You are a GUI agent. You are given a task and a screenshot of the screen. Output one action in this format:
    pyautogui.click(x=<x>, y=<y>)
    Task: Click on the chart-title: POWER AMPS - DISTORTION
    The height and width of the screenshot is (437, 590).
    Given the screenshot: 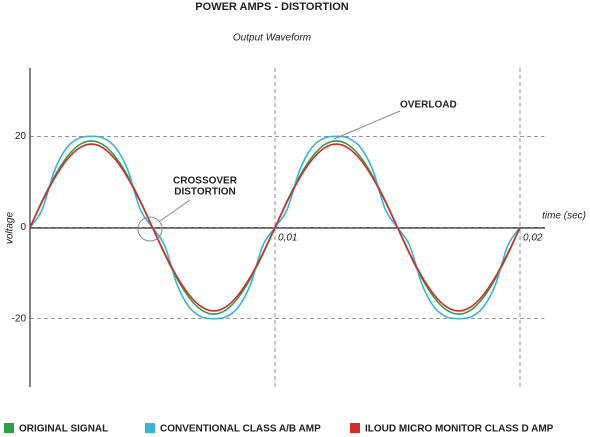 What is the action you would take?
    pyautogui.click(x=271, y=7)
    